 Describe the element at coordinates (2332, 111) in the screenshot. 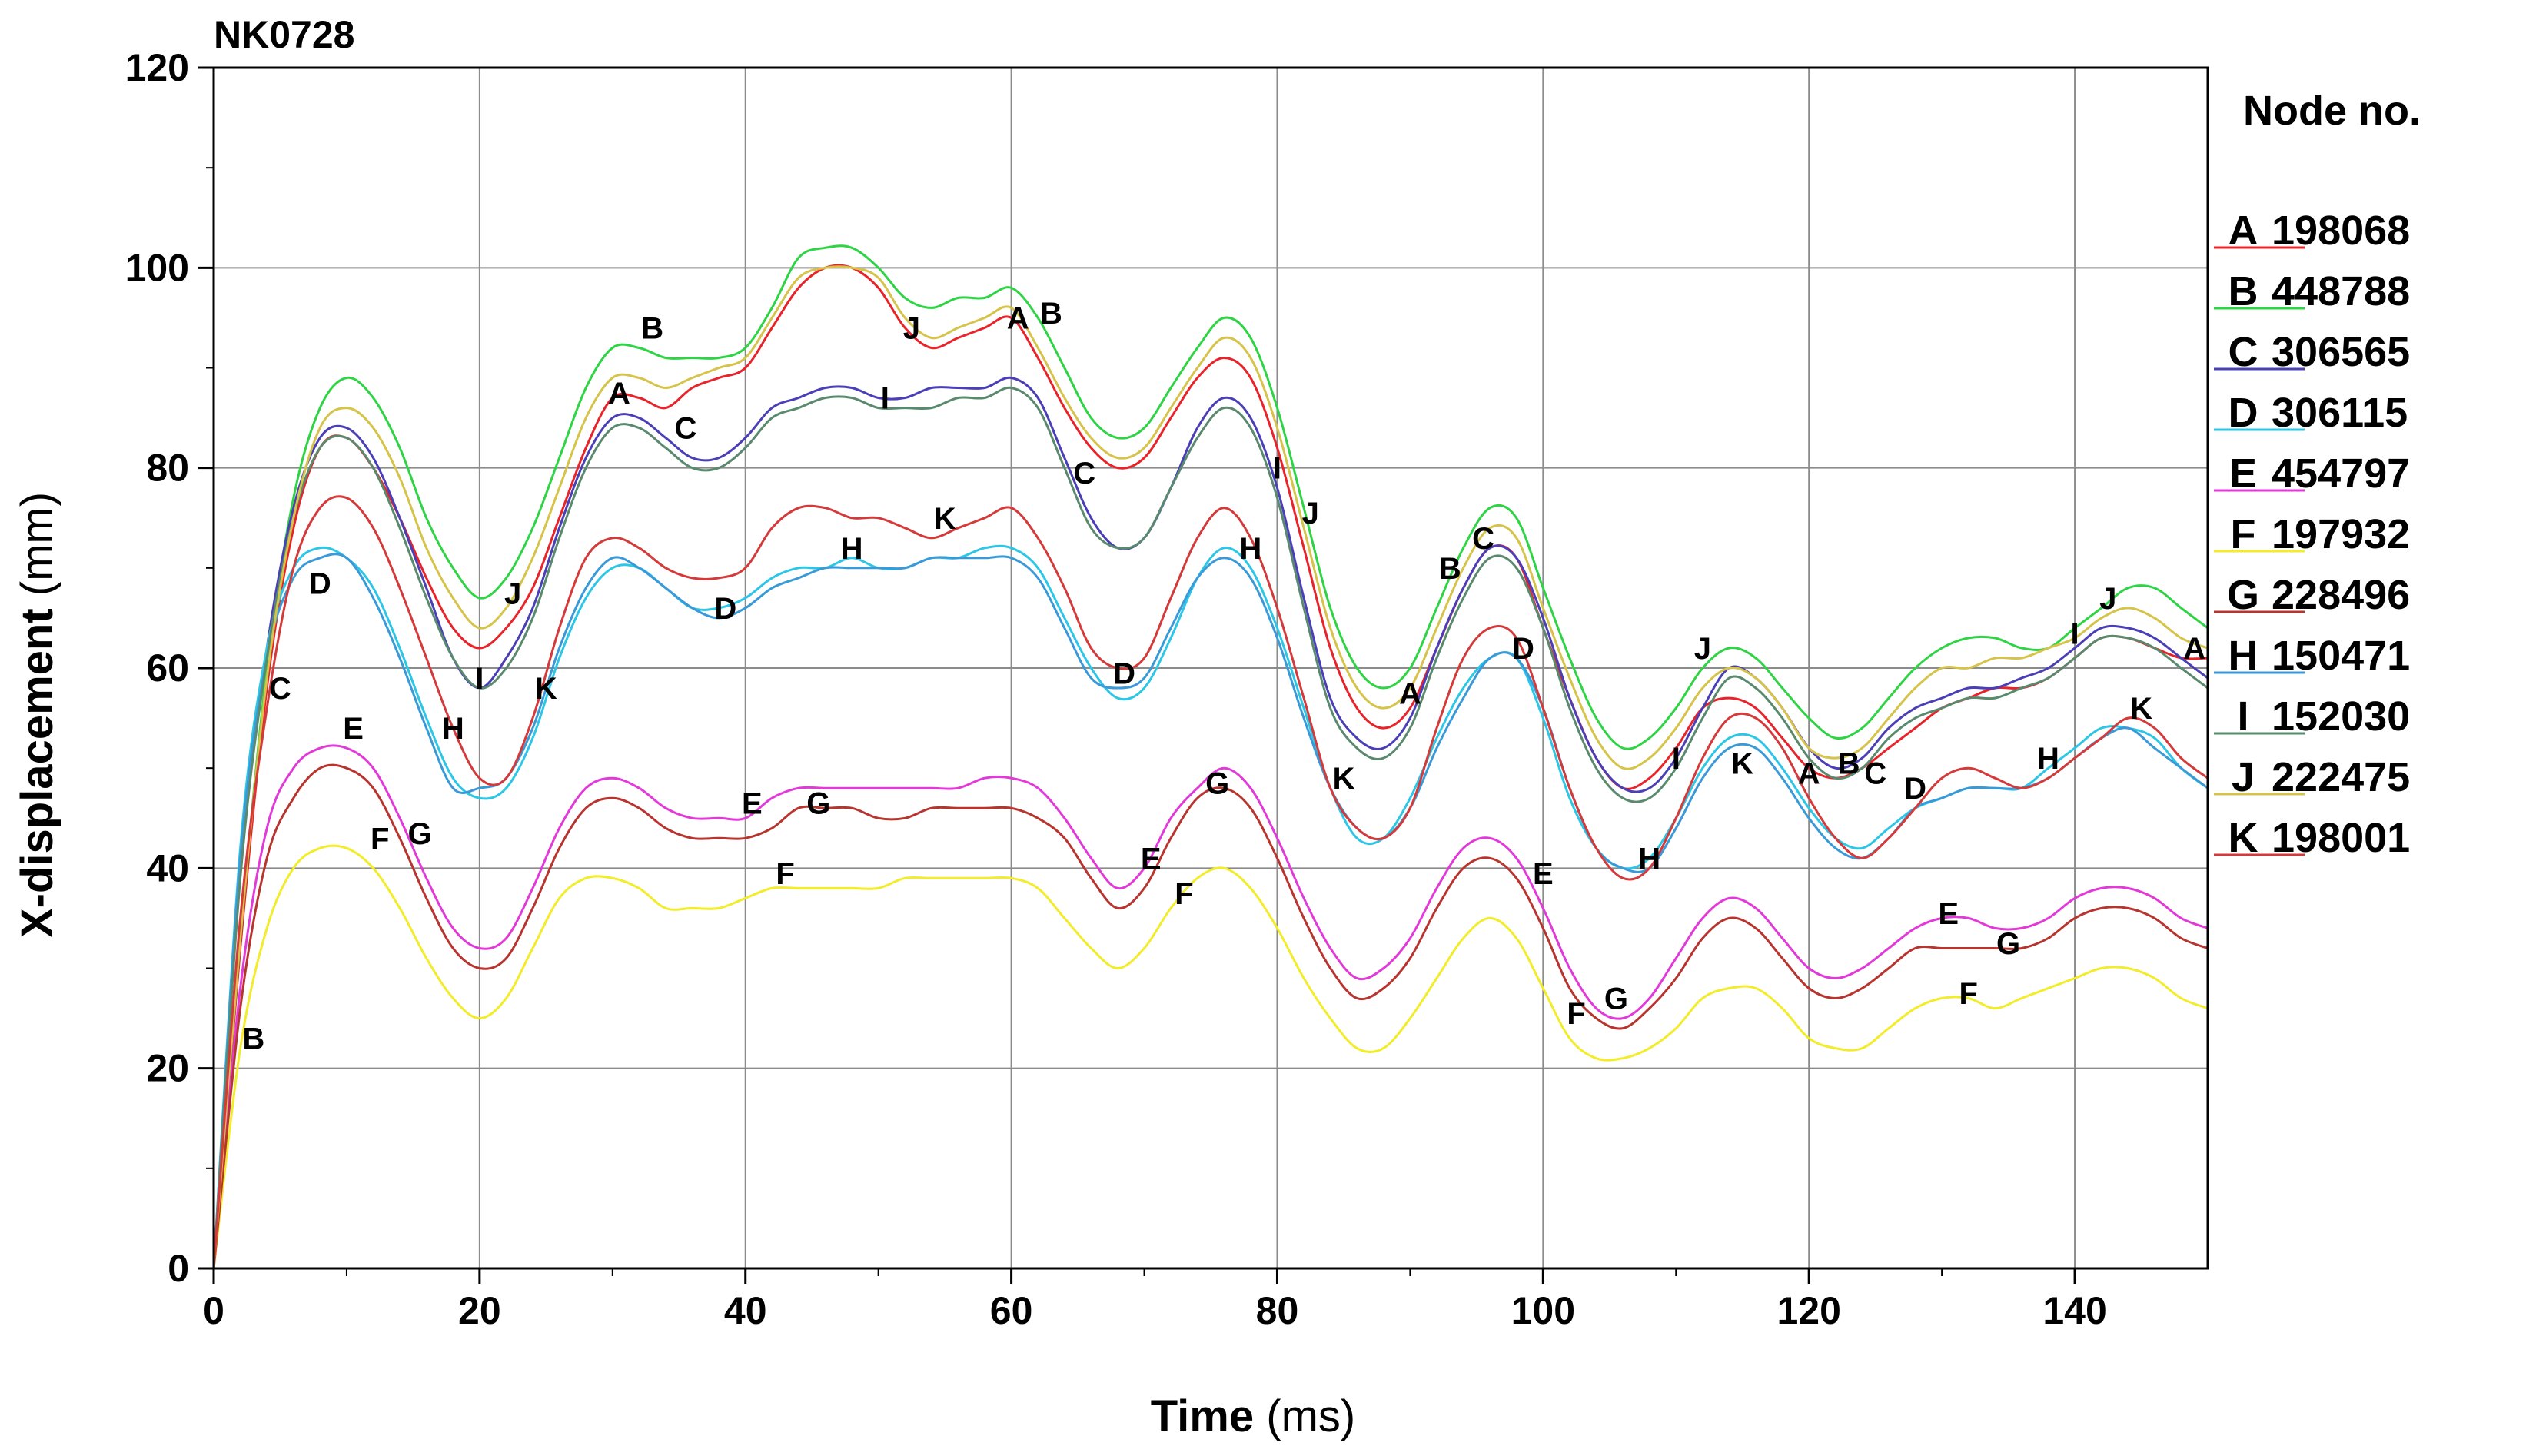

I see `legend-title: Node no.` at that location.